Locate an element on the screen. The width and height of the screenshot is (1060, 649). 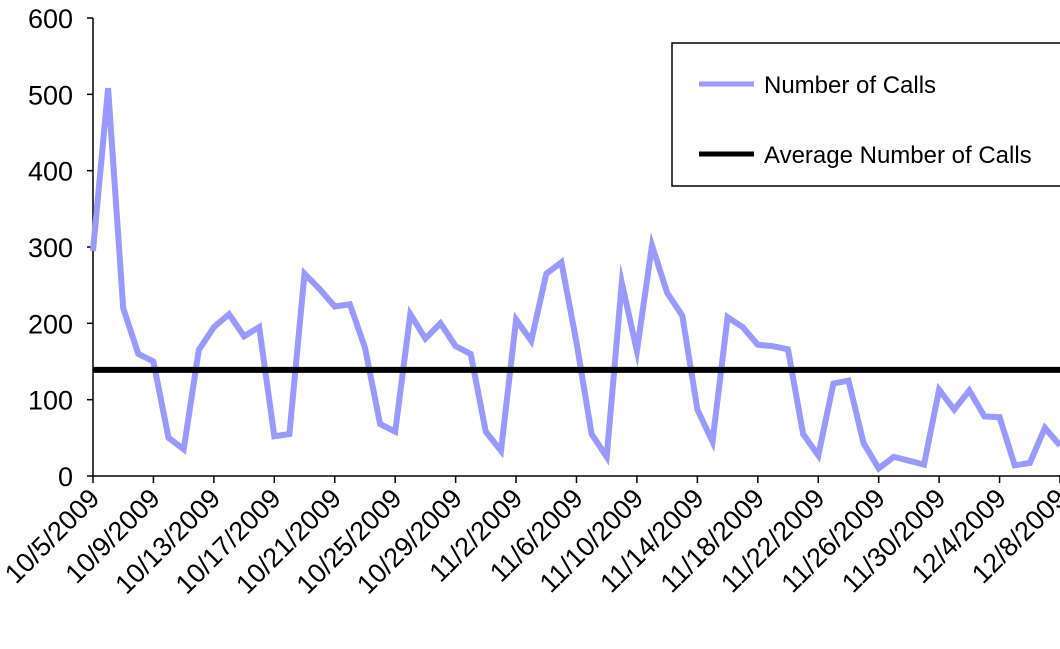
legend-label-number-of-calls: Number of Calls is located at coordinates (850, 85).